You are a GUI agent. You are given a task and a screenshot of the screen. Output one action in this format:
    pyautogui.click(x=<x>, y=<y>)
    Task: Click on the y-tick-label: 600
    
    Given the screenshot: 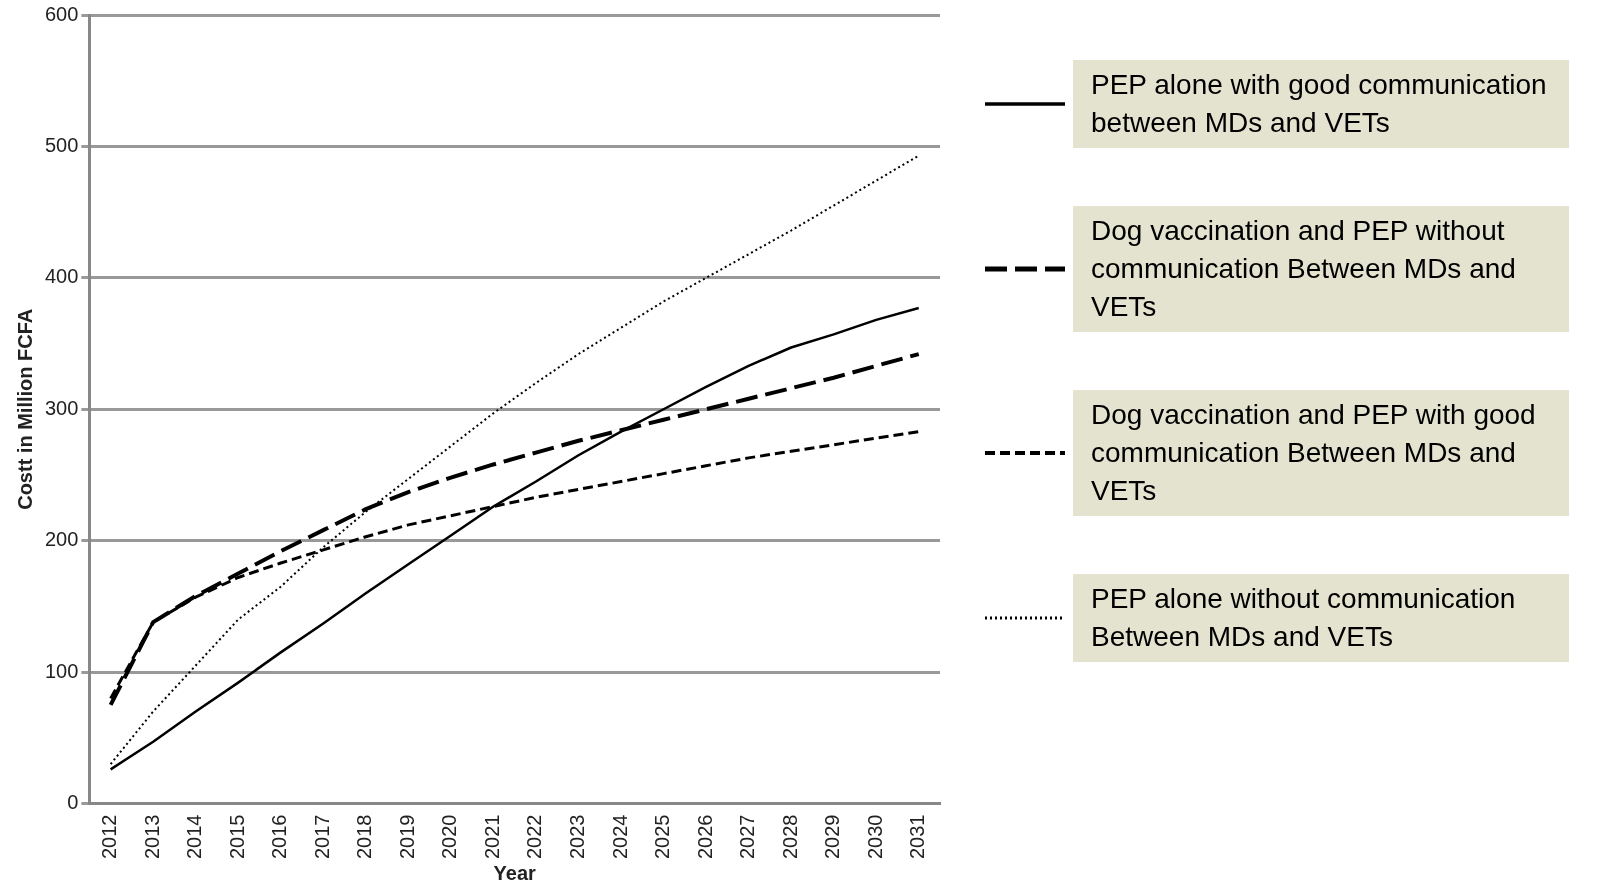 What is the action you would take?
    pyautogui.click(x=61, y=13)
    